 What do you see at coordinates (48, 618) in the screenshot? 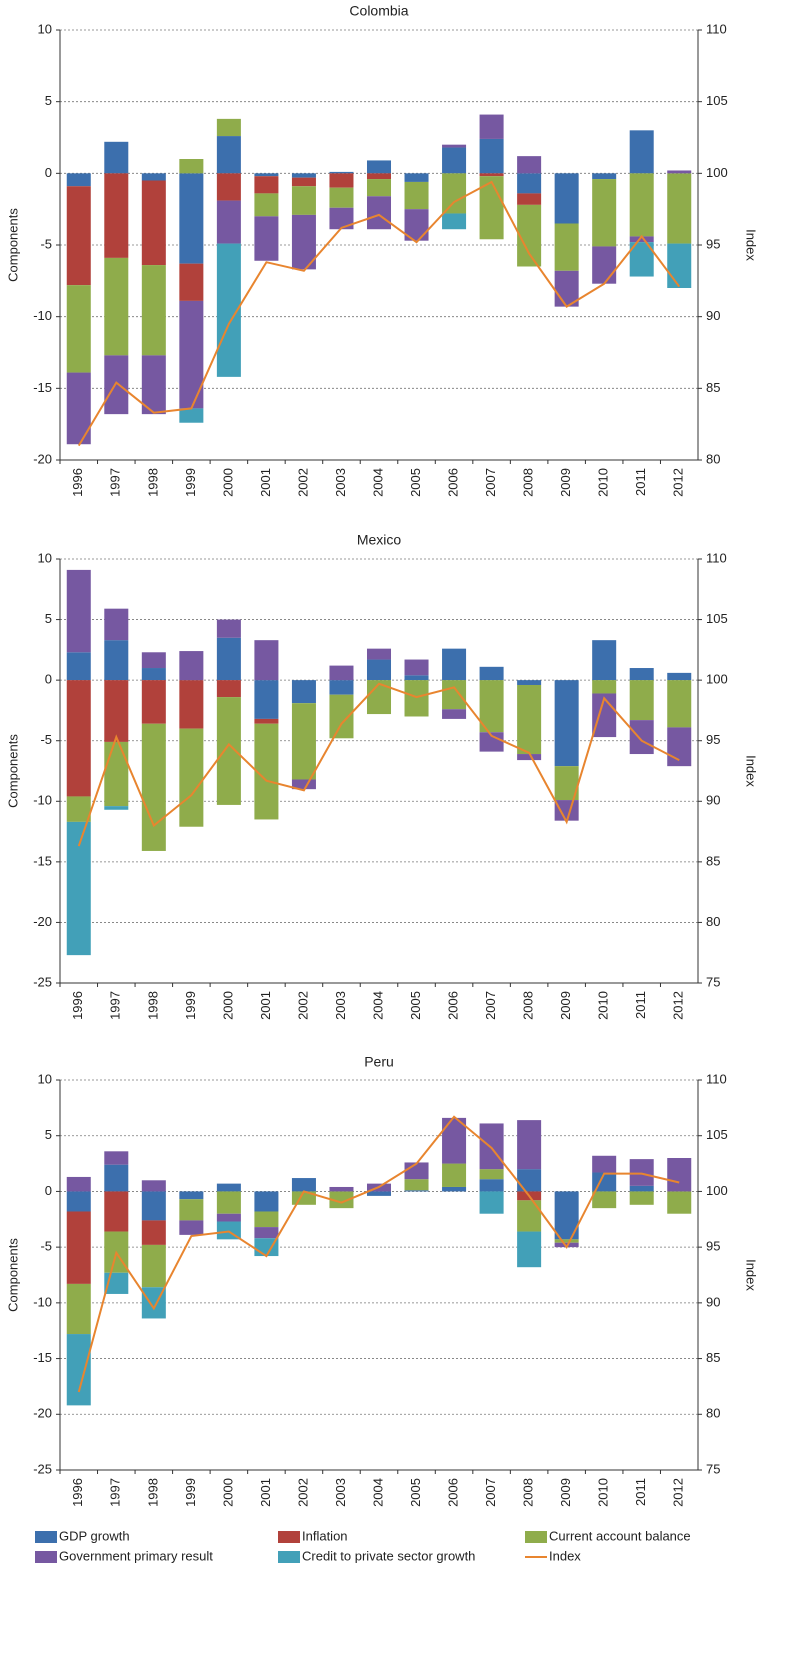
I see `y-tick-label: 5` at bounding box center [48, 618].